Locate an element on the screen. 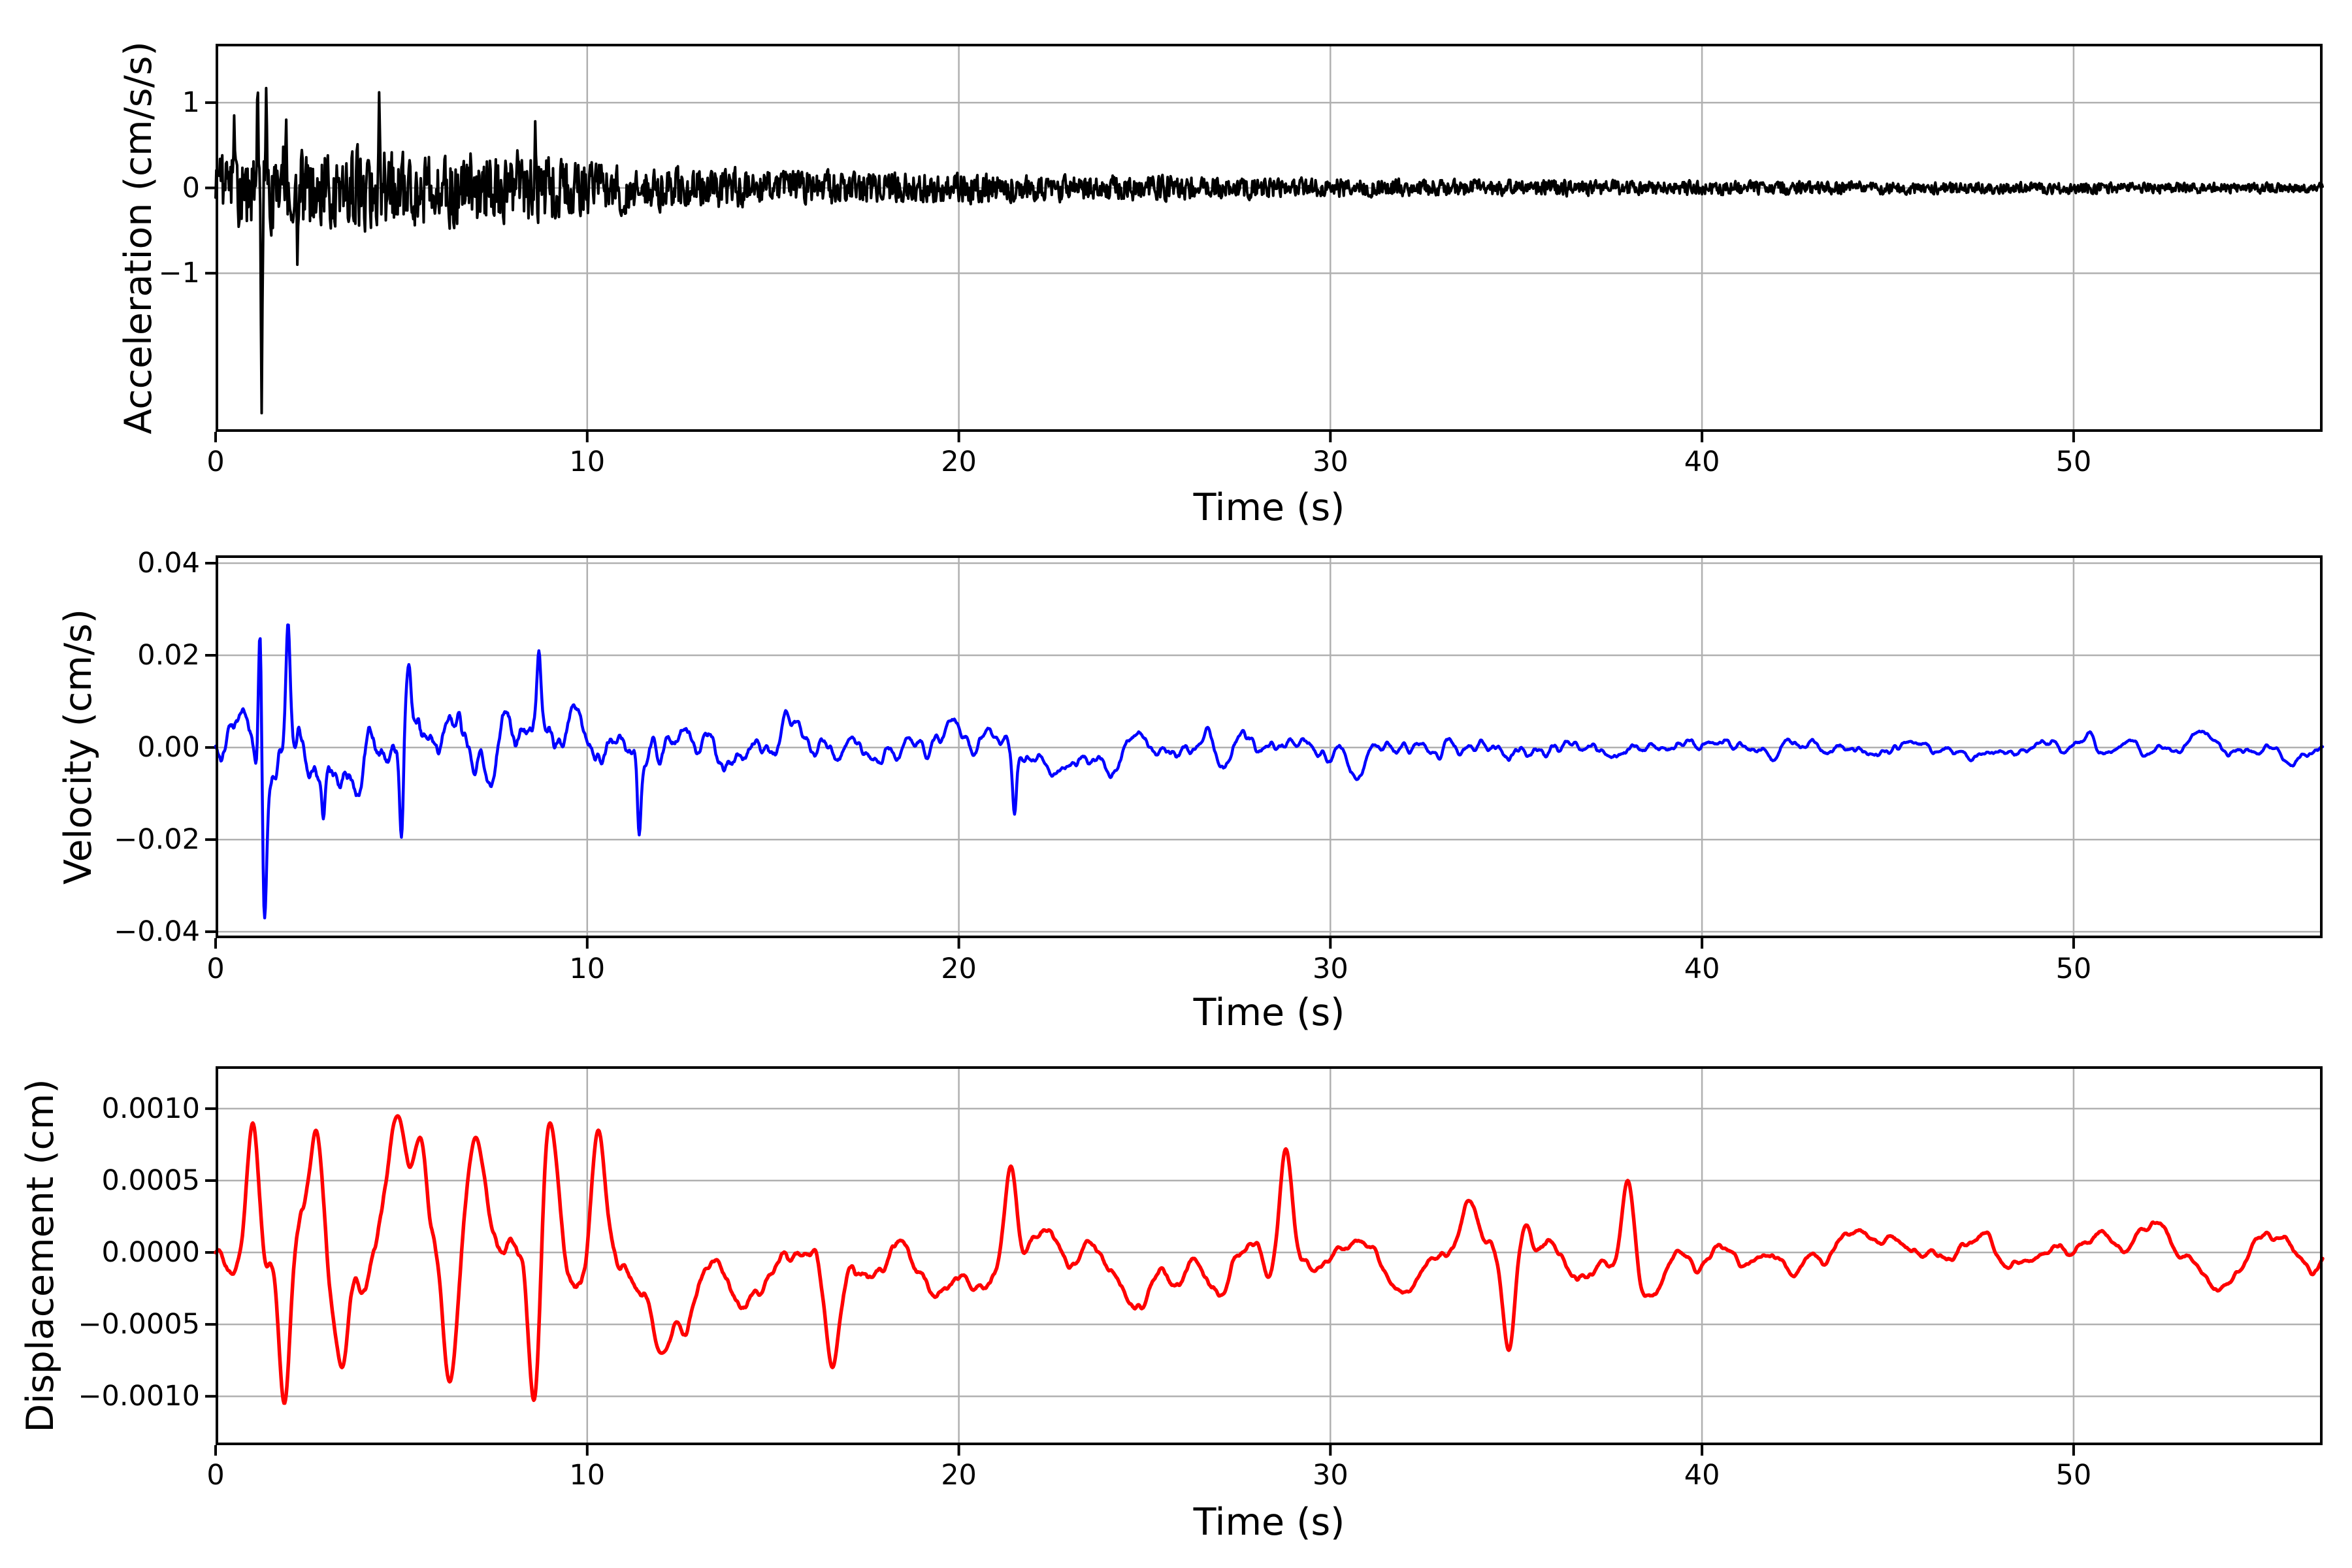  x-axis-label-time-velocity: Time (s) is located at coordinates (1269, 1012).